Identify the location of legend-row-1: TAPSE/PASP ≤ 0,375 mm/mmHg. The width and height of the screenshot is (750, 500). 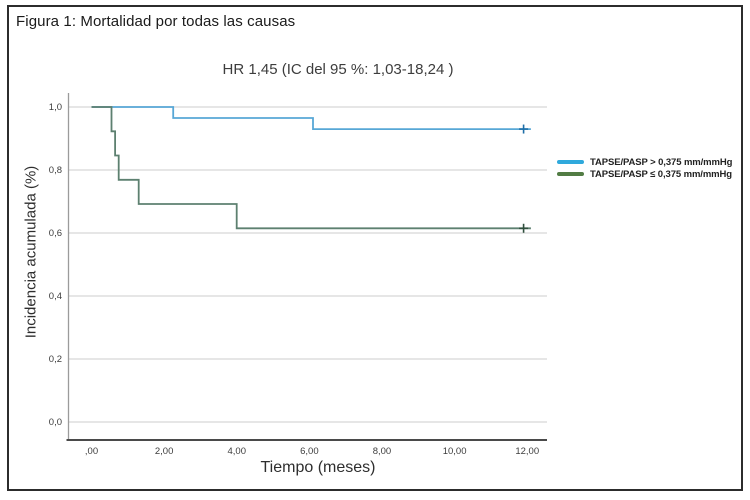
(644, 174).